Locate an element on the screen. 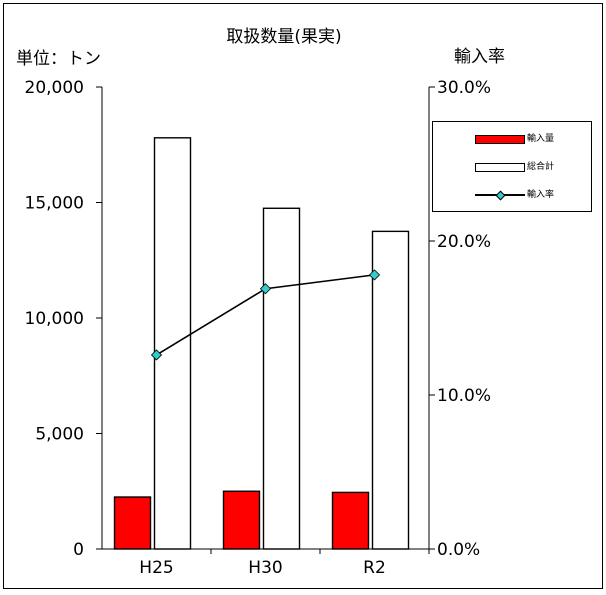 The image size is (606, 595). legend-item-rate: 輸入率 is located at coordinates (513, 195).